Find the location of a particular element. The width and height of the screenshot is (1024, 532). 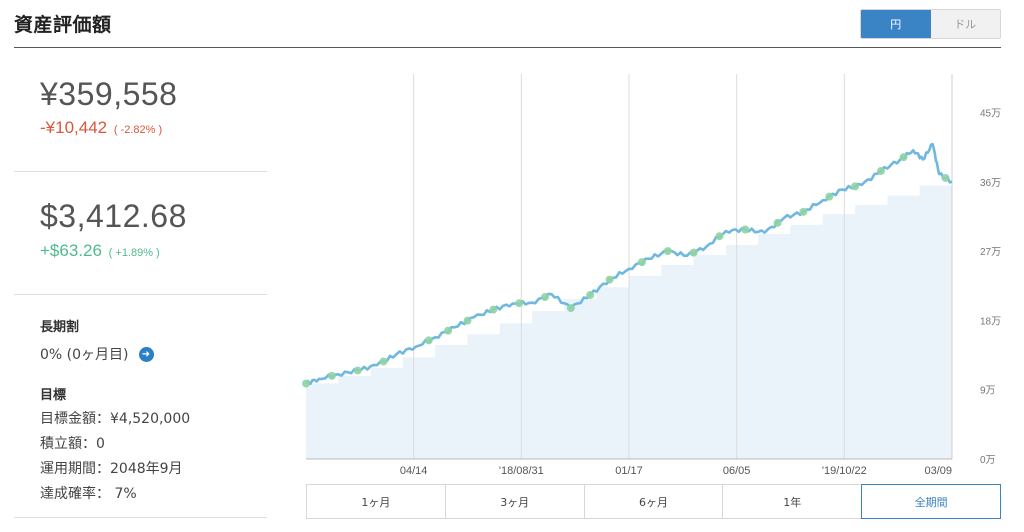

jpy-change: -¥10,442 ( -2.82% ) is located at coordinates (101, 128).